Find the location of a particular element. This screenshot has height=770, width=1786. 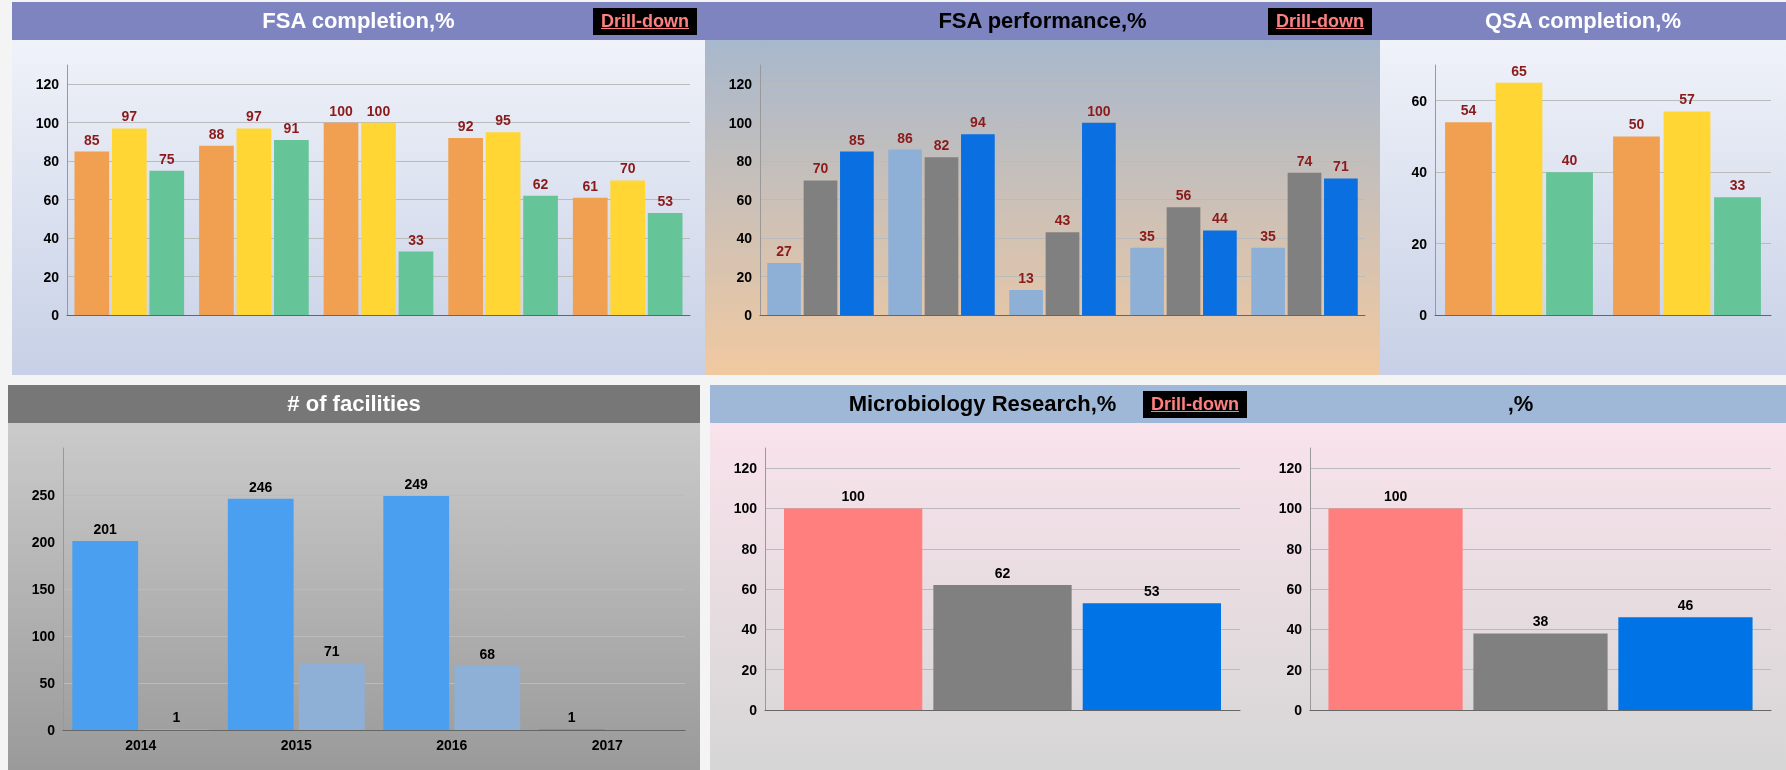

data-label: 91 is located at coordinates (291, 128).